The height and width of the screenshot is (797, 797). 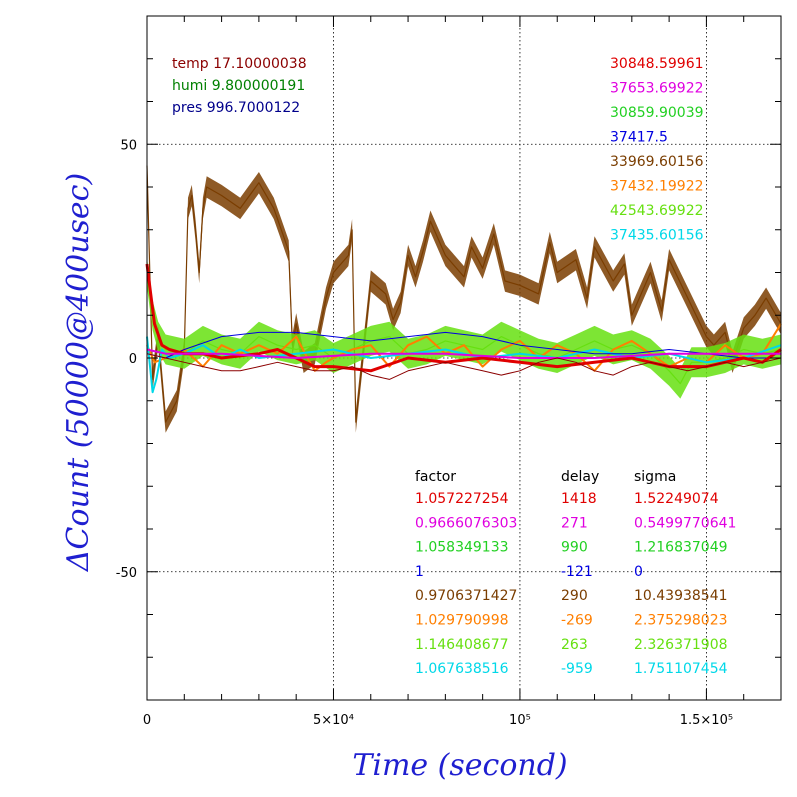 I want to click on table-cell: 1418, so click(x=579, y=499).